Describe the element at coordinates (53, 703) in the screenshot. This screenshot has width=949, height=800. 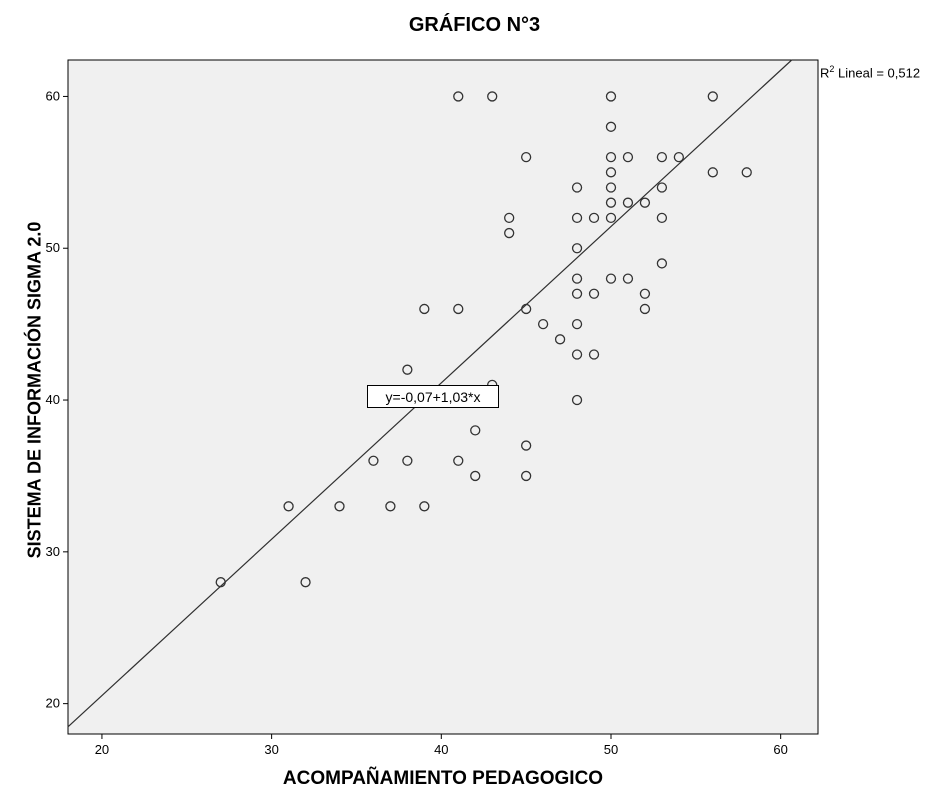
I see `y-tick-label: 20` at that location.